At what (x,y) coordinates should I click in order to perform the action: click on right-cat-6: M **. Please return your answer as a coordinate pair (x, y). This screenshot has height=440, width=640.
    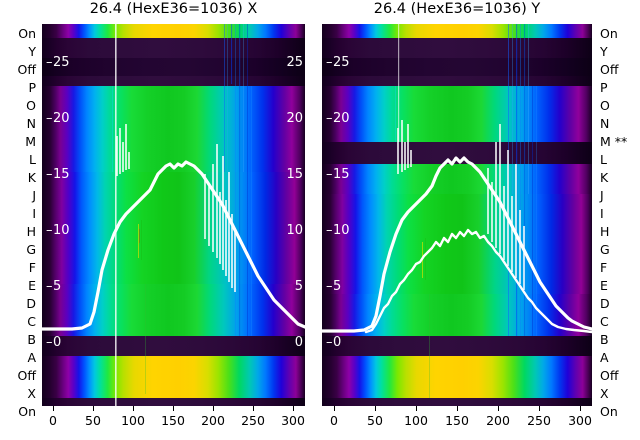
    Looking at the image, I should click on (614, 141).